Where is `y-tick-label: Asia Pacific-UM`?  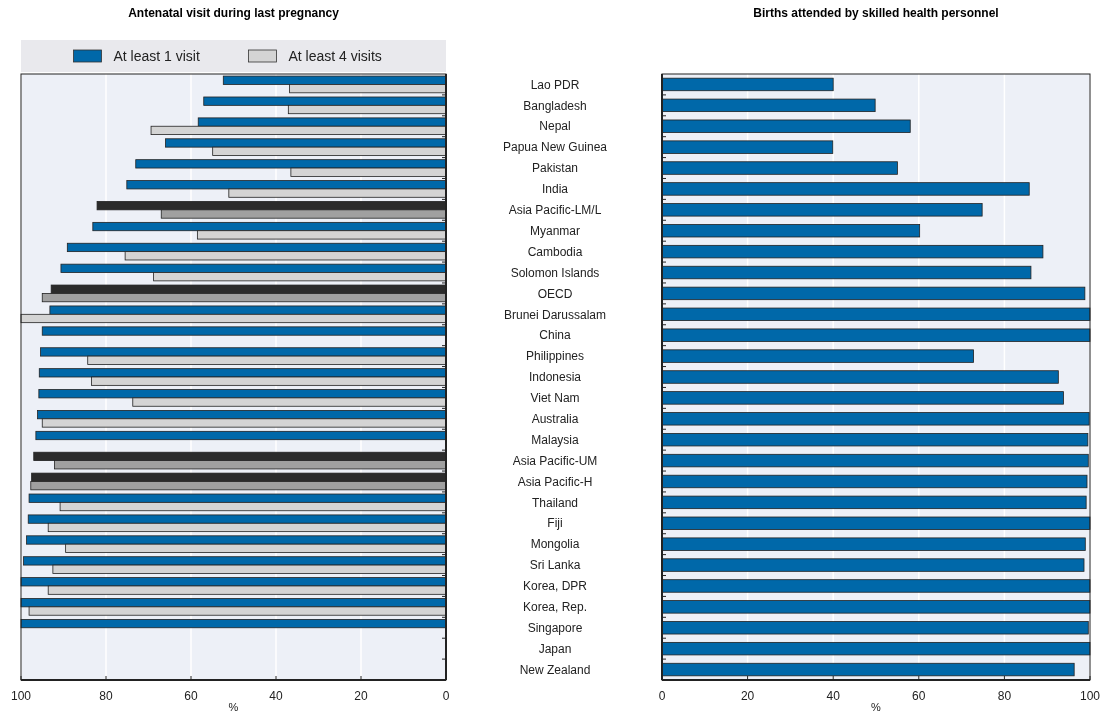
y-tick-label: Asia Pacific-UM is located at coordinates (555, 460).